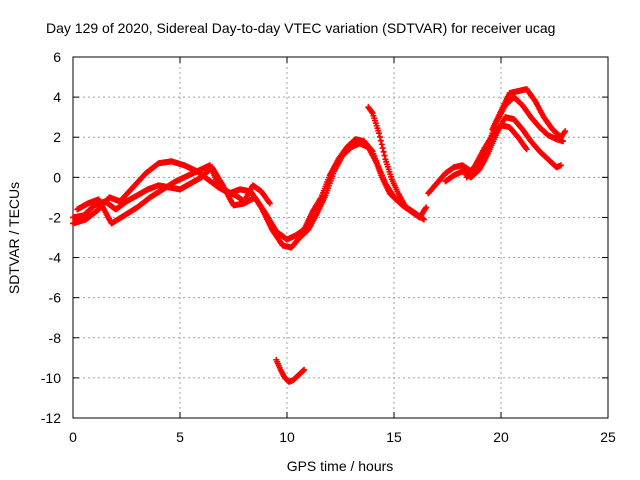 The image size is (640, 480). Describe the element at coordinates (340, 466) in the screenshot. I see `x-axis-title: GPS time / hours` at that location.